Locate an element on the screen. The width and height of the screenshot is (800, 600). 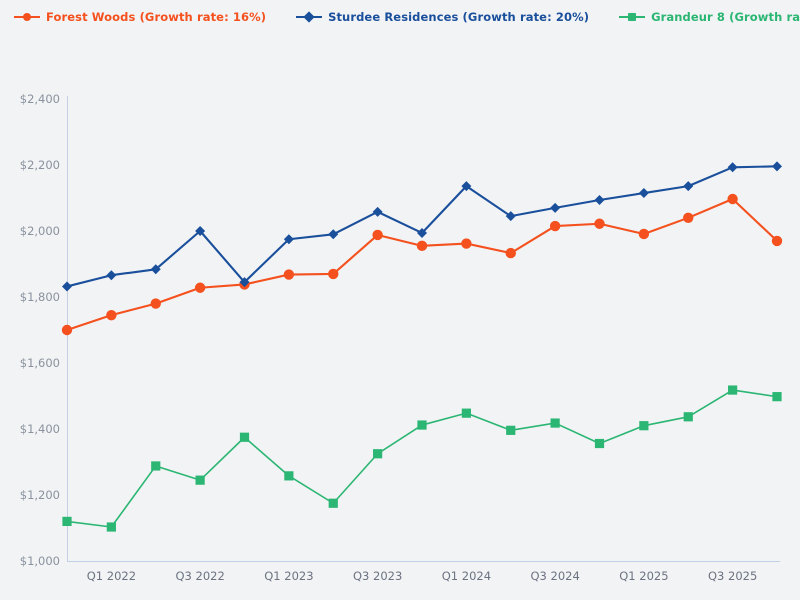
x-tick-label: Q3 2025 is located at coordinates (732, 576).